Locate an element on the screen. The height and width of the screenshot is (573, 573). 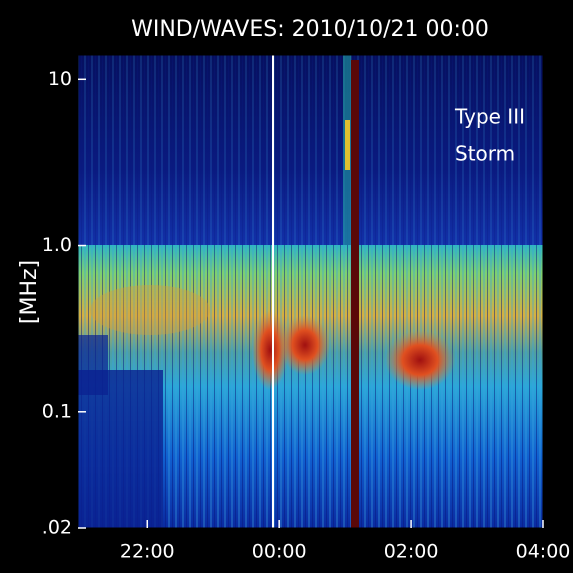
x-tick-label: 04:00 is located at coordinates (543, 552).